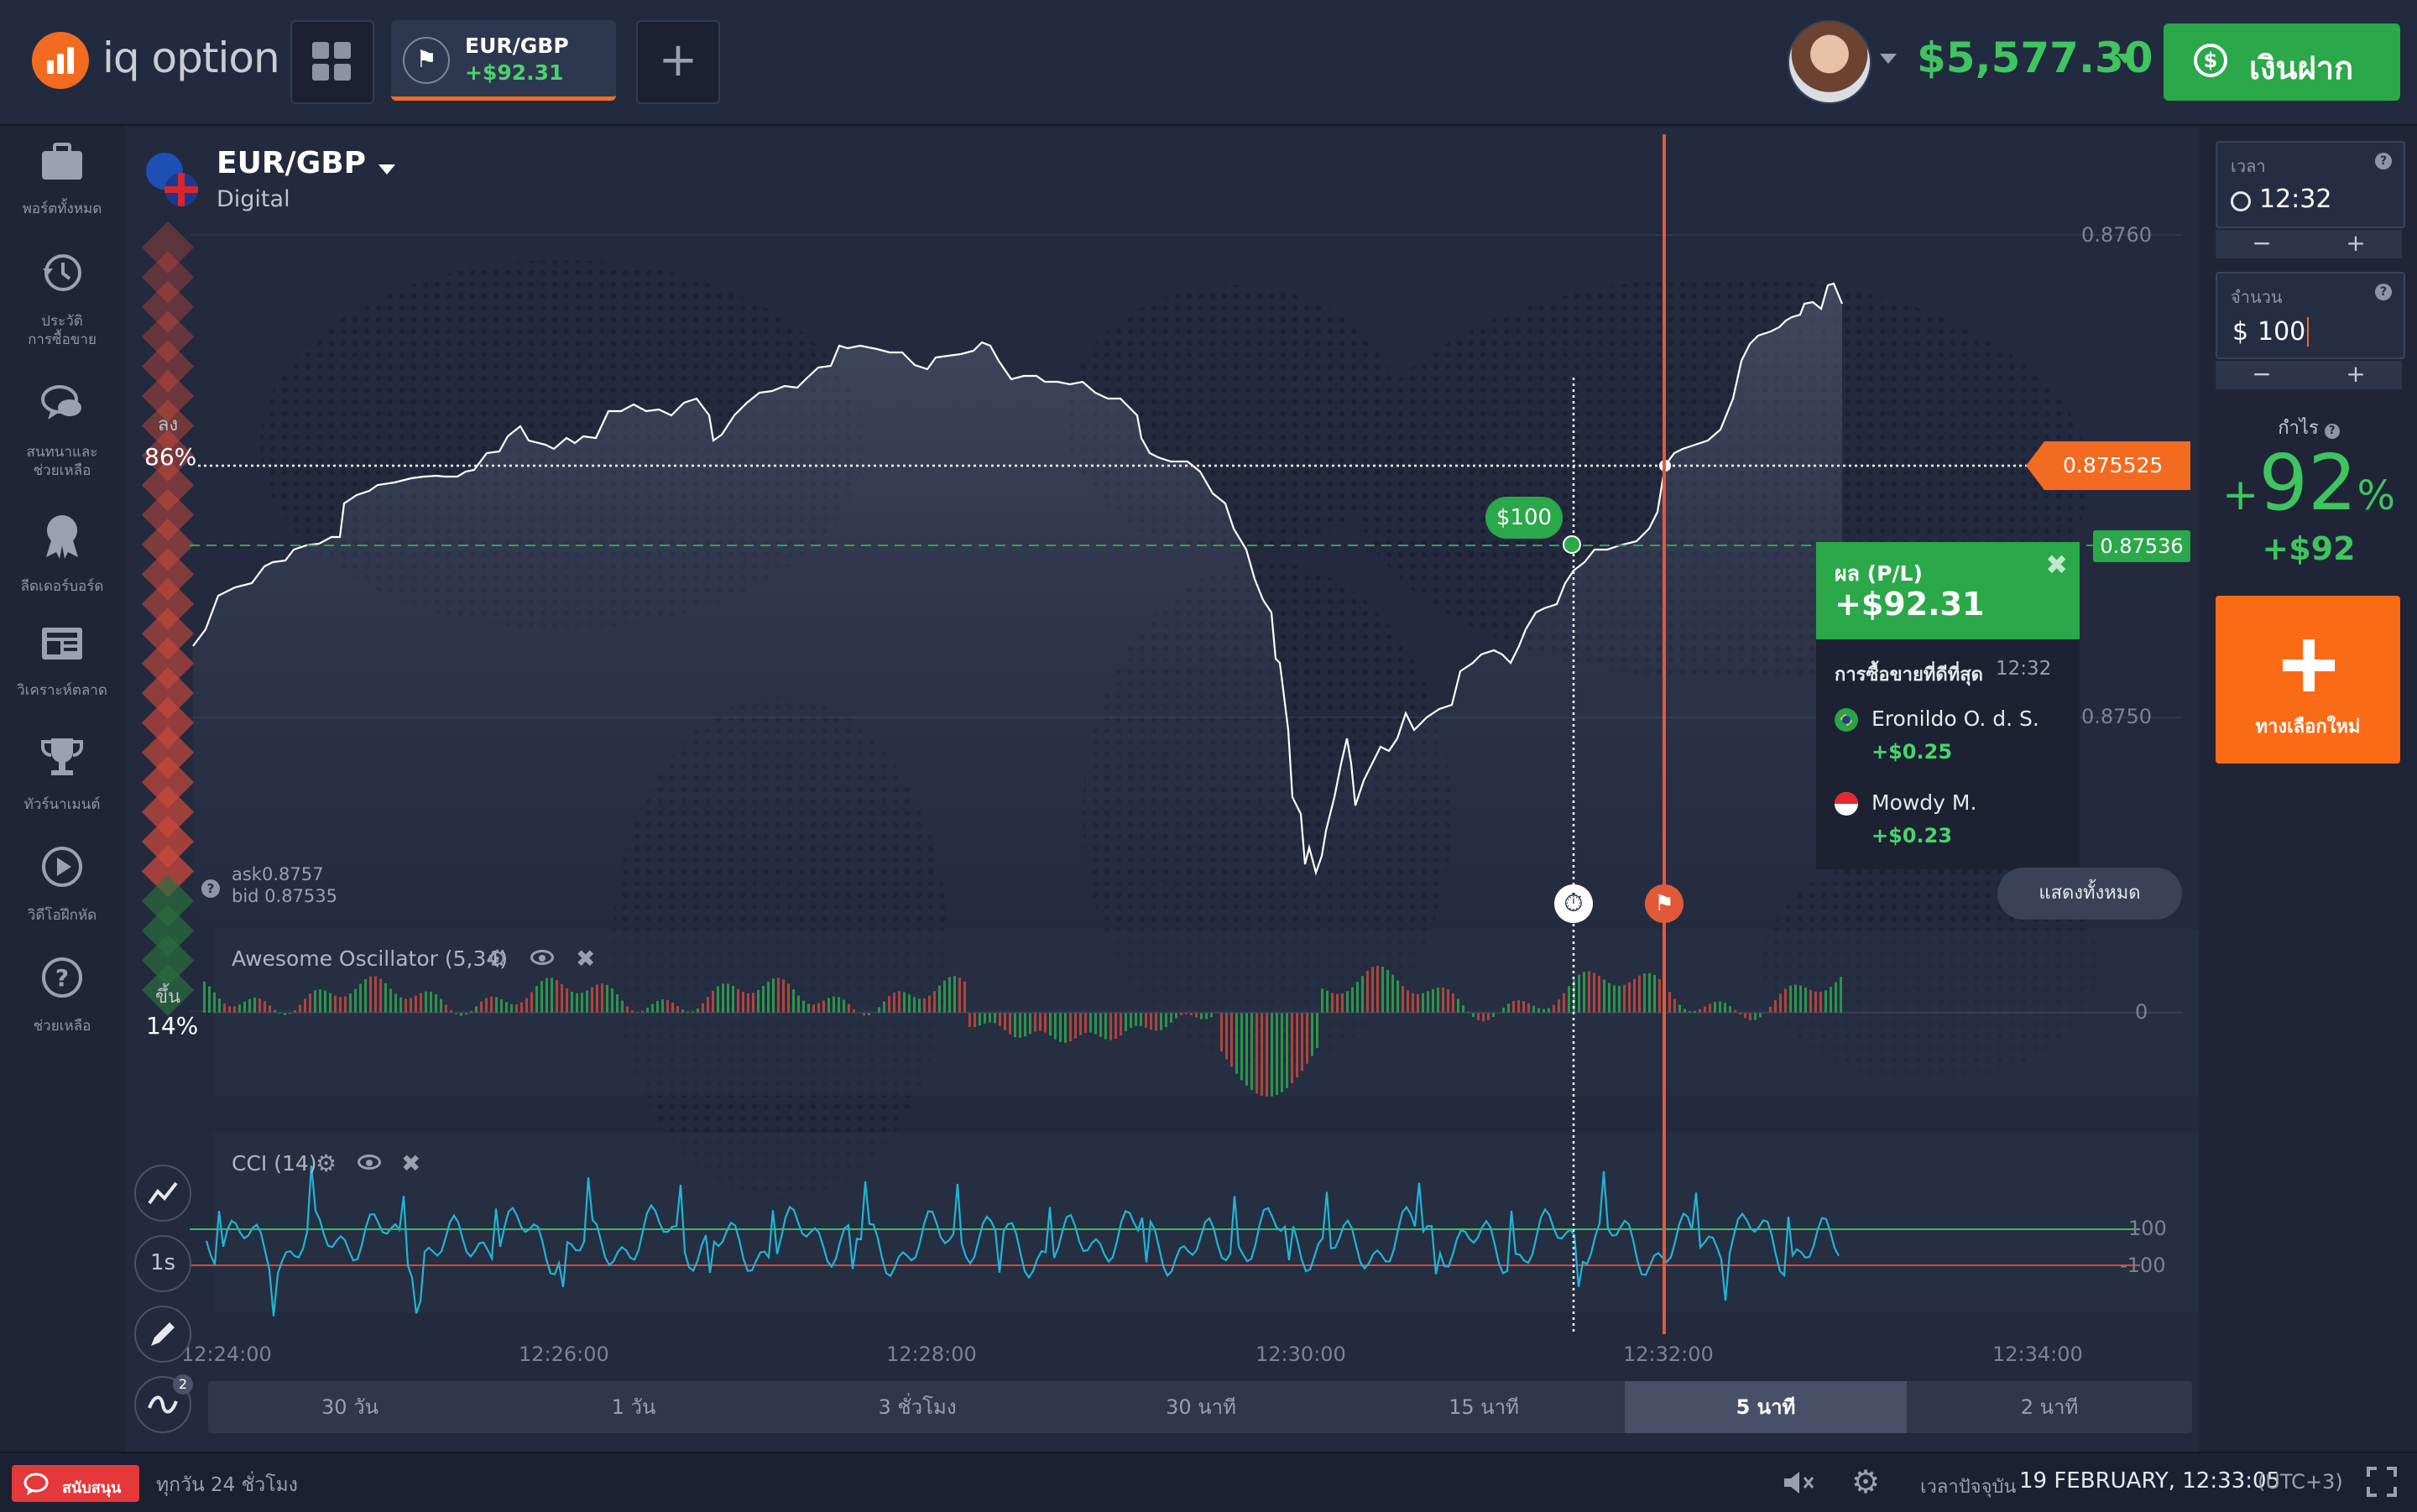 The image size is (2417, 1512). I want to click on investment-badge: $100, so click(1524, 518).